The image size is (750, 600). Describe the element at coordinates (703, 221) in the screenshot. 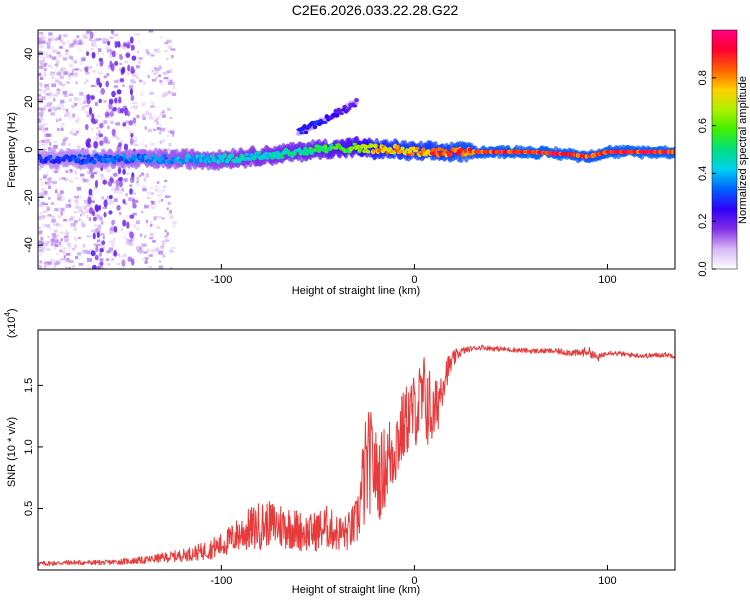

I see `colorbar-tick-label: 0.2` at that location.